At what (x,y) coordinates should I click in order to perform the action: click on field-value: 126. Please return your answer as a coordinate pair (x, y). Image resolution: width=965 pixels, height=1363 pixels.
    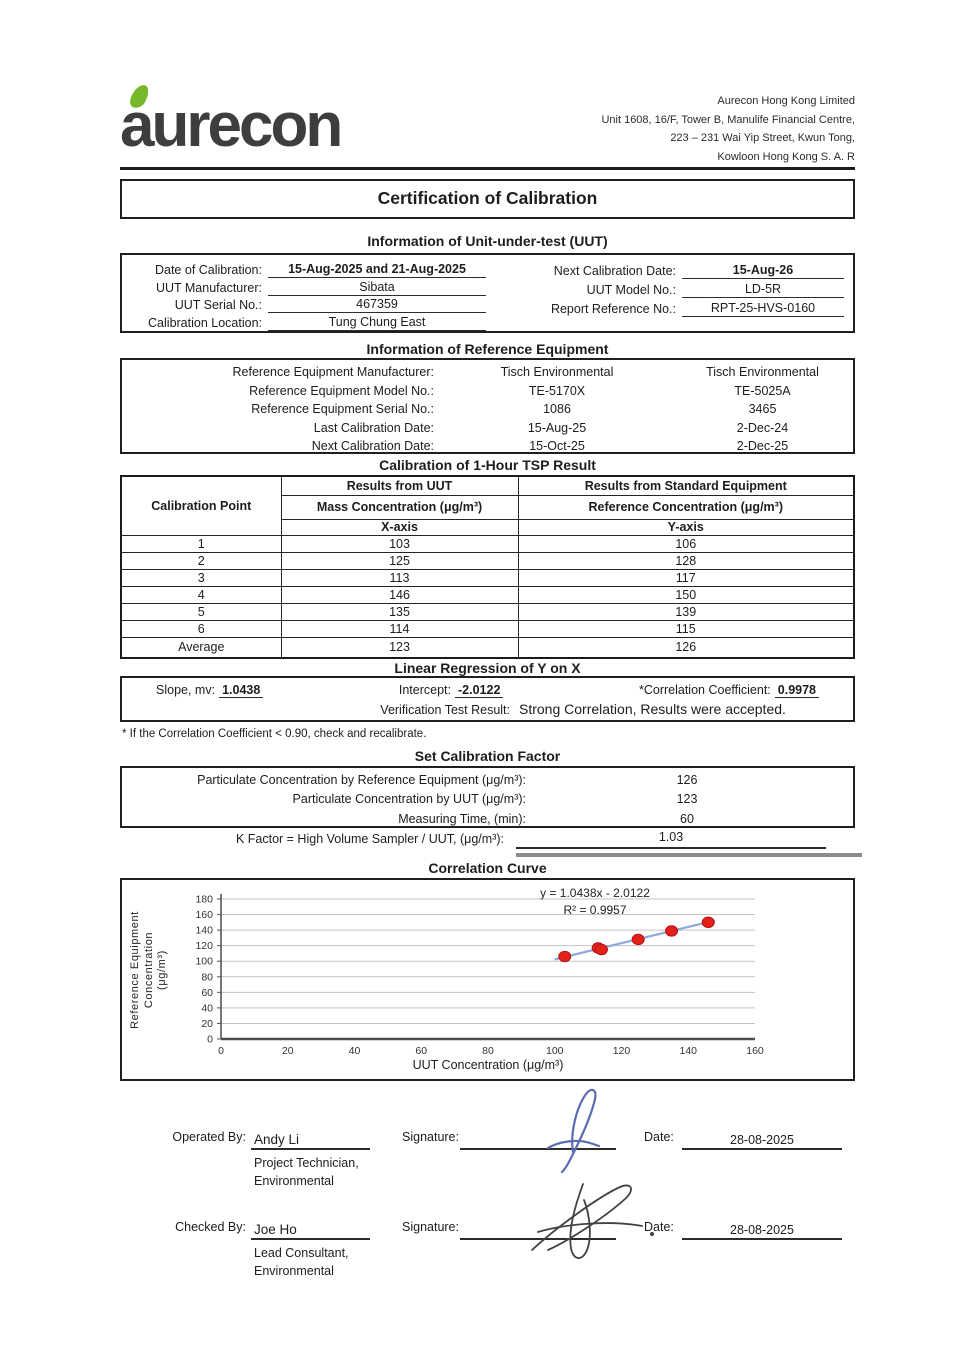
    Looking at the image, I should click on (687, 779).